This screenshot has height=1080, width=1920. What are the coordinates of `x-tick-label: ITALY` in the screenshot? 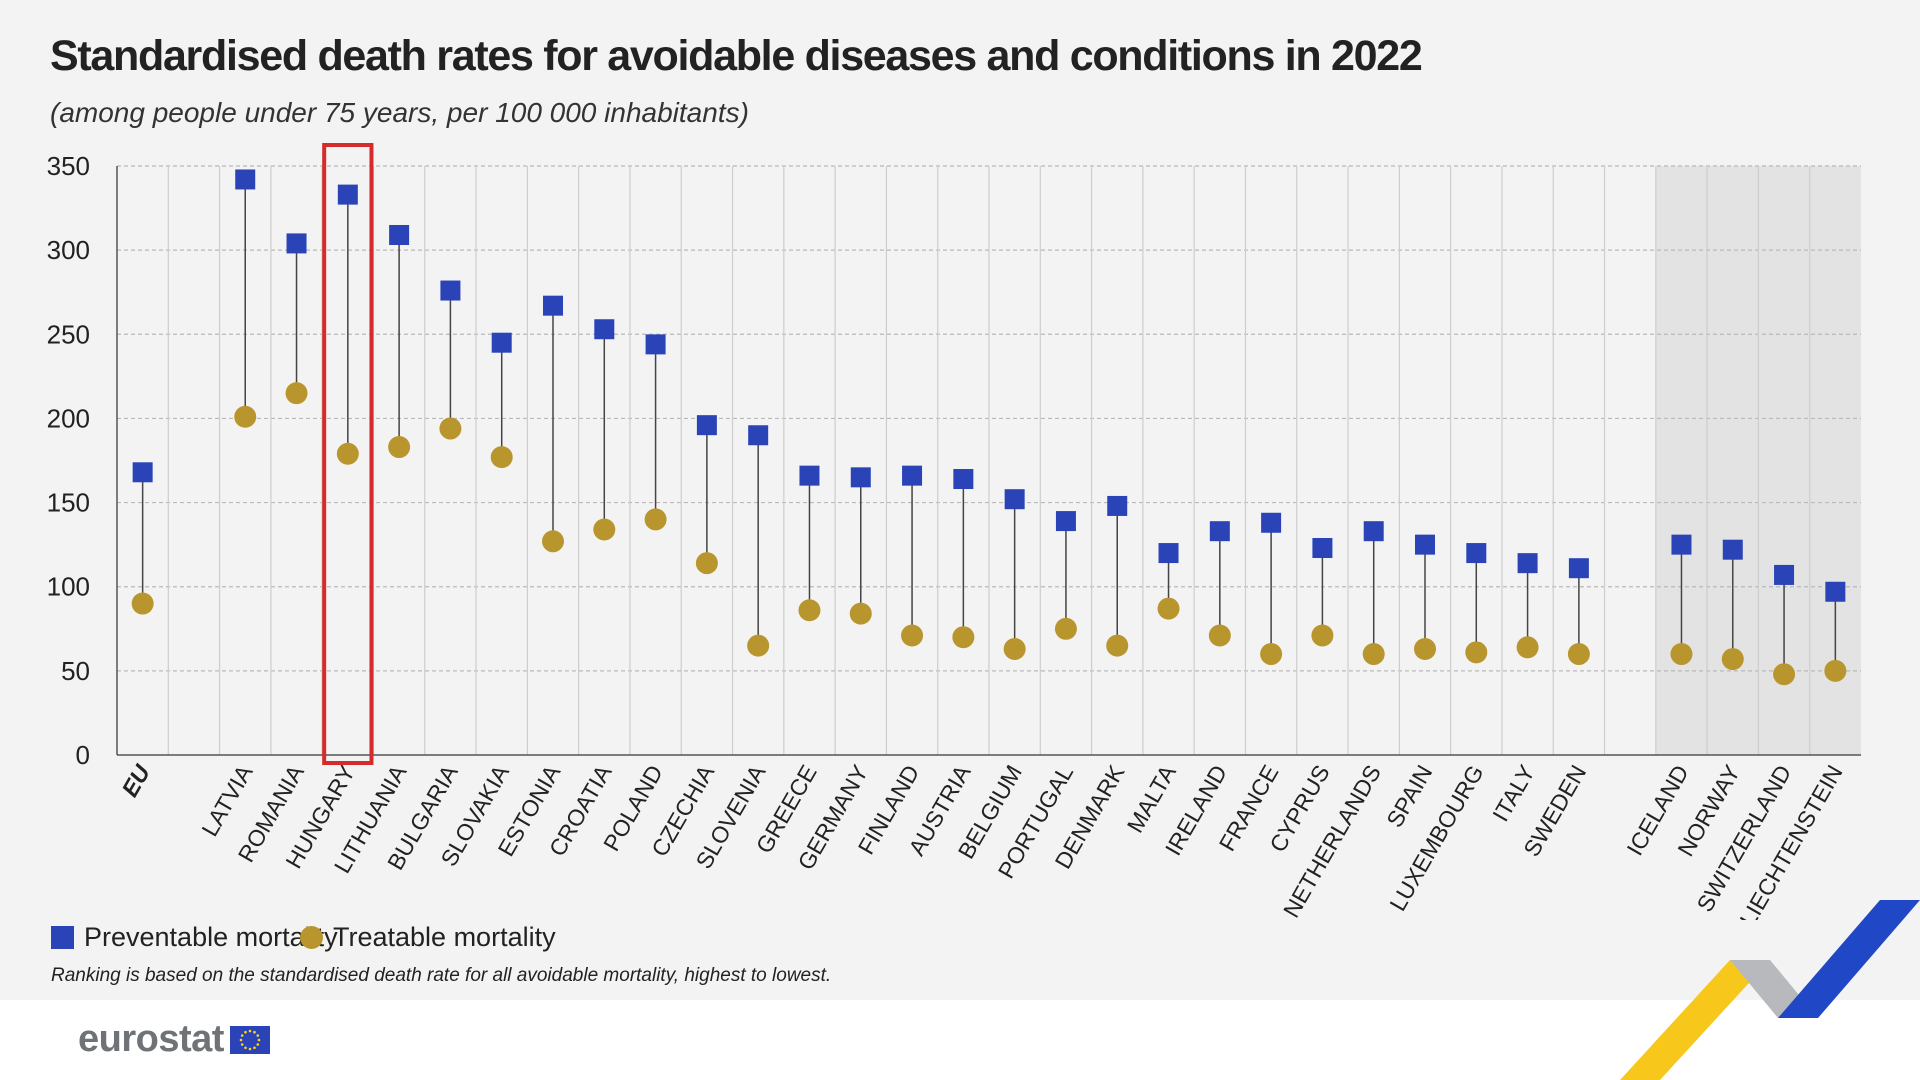 It's located at (1513, 793).